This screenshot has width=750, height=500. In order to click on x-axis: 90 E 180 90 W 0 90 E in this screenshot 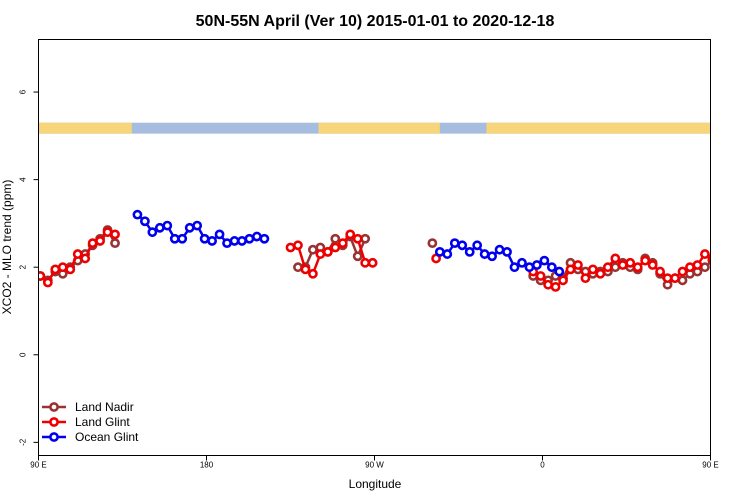, I will do `click(374, 462)`.